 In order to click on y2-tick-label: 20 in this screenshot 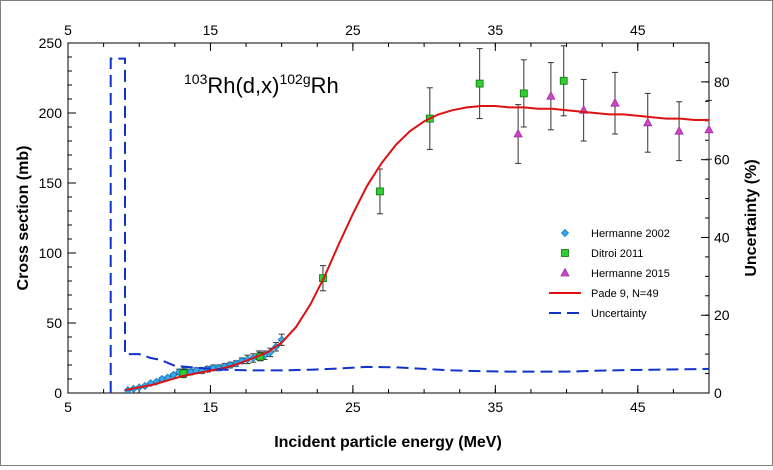, I will do `click(722, 315)`.